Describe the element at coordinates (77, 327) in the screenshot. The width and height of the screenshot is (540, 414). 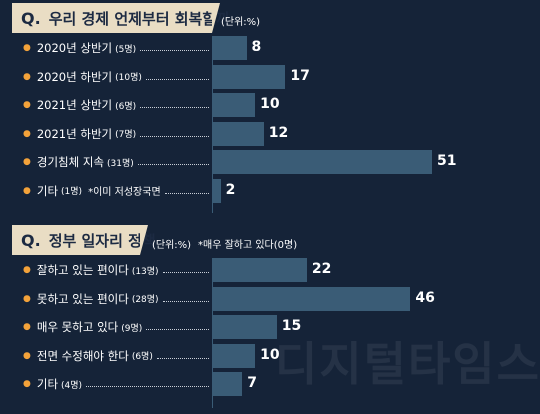
I see `category-name: 매우 못하고 있다` at that location.